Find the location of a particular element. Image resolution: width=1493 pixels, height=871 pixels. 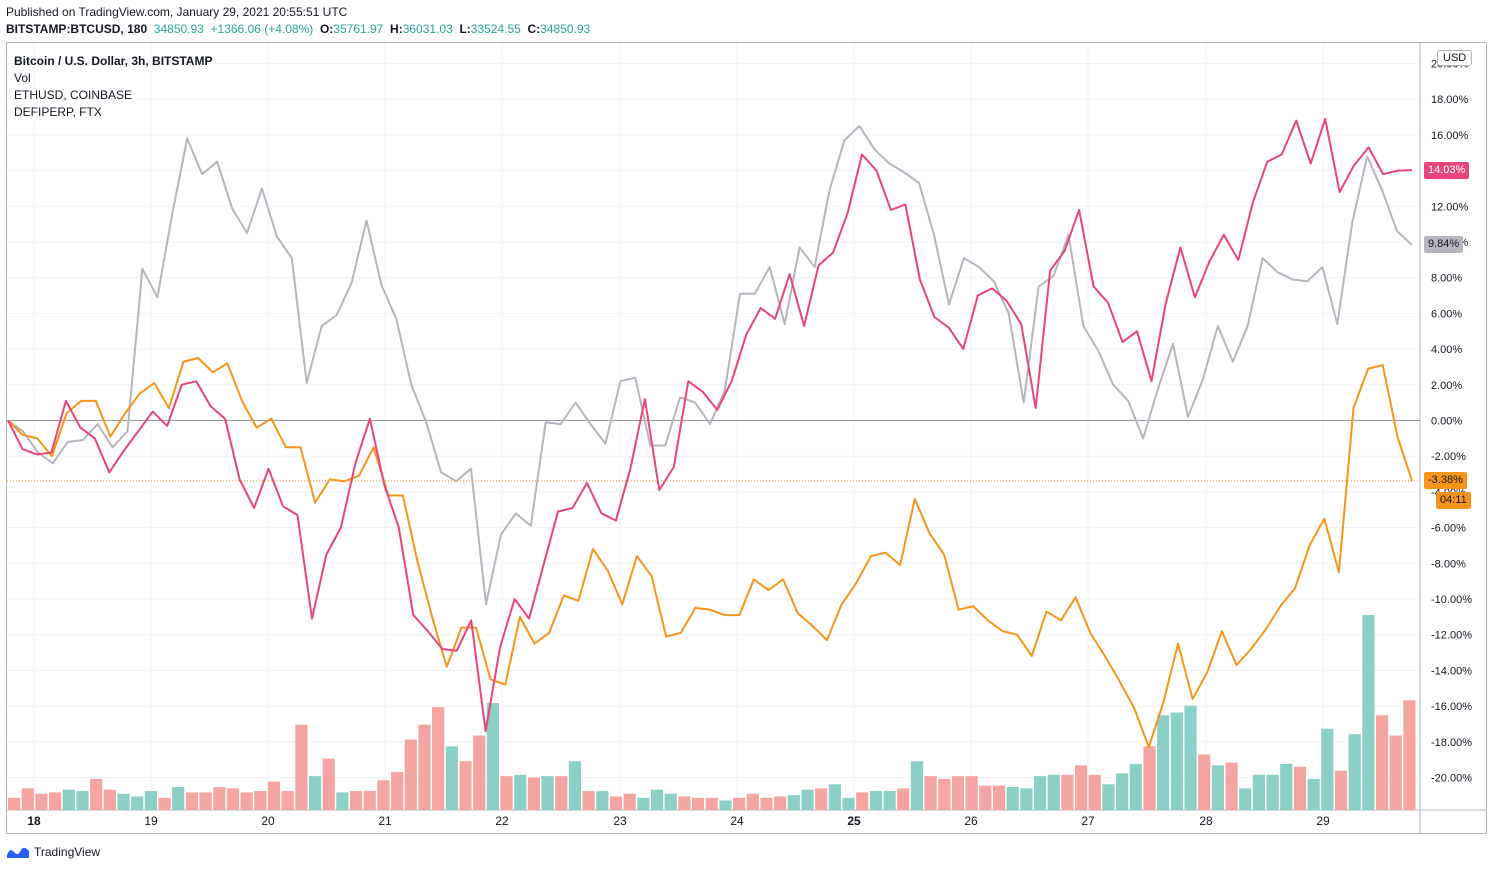

x-tick-label: 24 is located at coordinates (737, 821).